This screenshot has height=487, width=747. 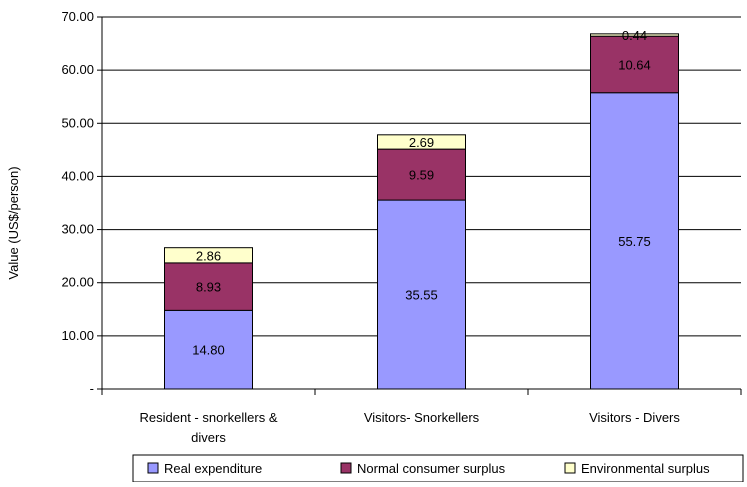 What do you see at coordinates (77, 229) in the screenshot?
I see `y-tick-label: 30.00` at bounding box center [77, 229].